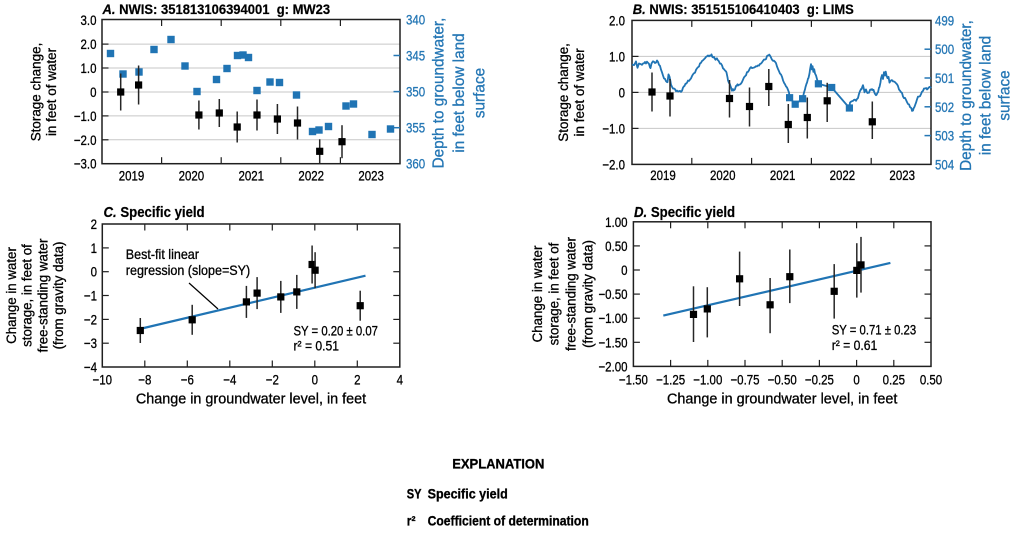 The width and height of the screenshot is (1019, 537). Describe the element at coordinates (944, 164) in the screenshot. I see `svg-text: 504` at that location.